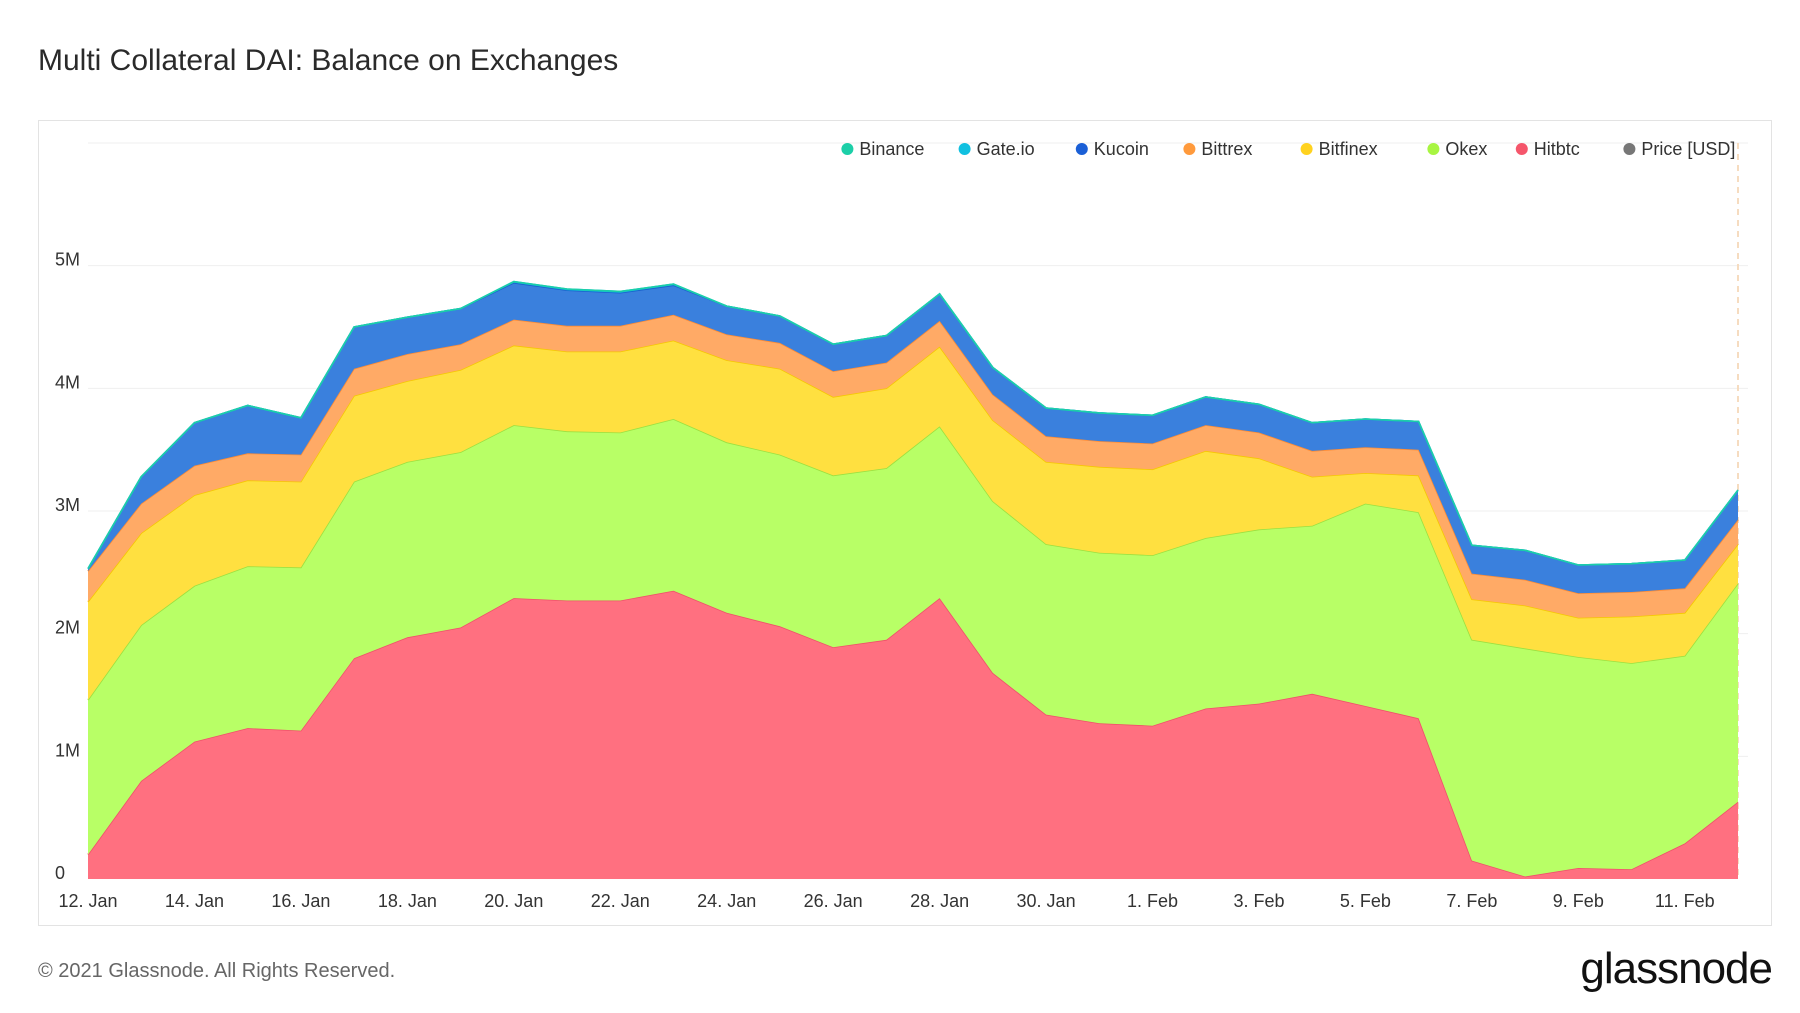 Image resolution: width=1800 pixels, height=1013 pixels. What do you see at coordinates (67, 750) in the screenshot?
I see `y-tick-label: 1M` at bounding box center [67, 750].